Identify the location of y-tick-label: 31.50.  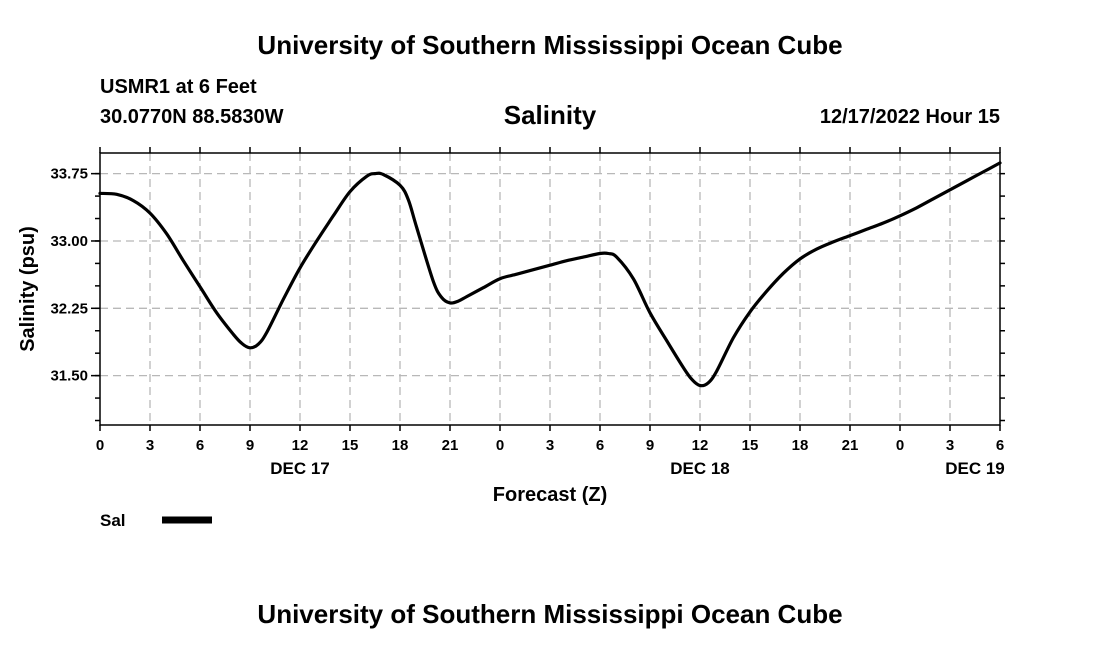
(69, 376).